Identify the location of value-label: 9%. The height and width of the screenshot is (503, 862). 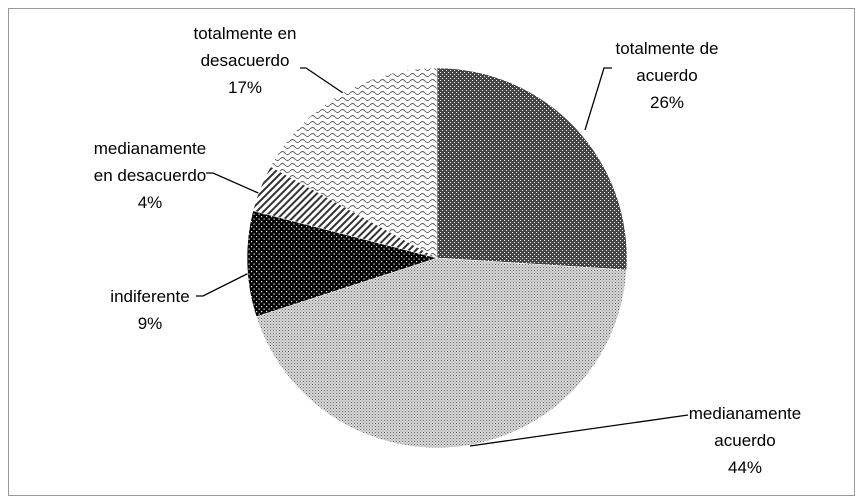
(150, 323).